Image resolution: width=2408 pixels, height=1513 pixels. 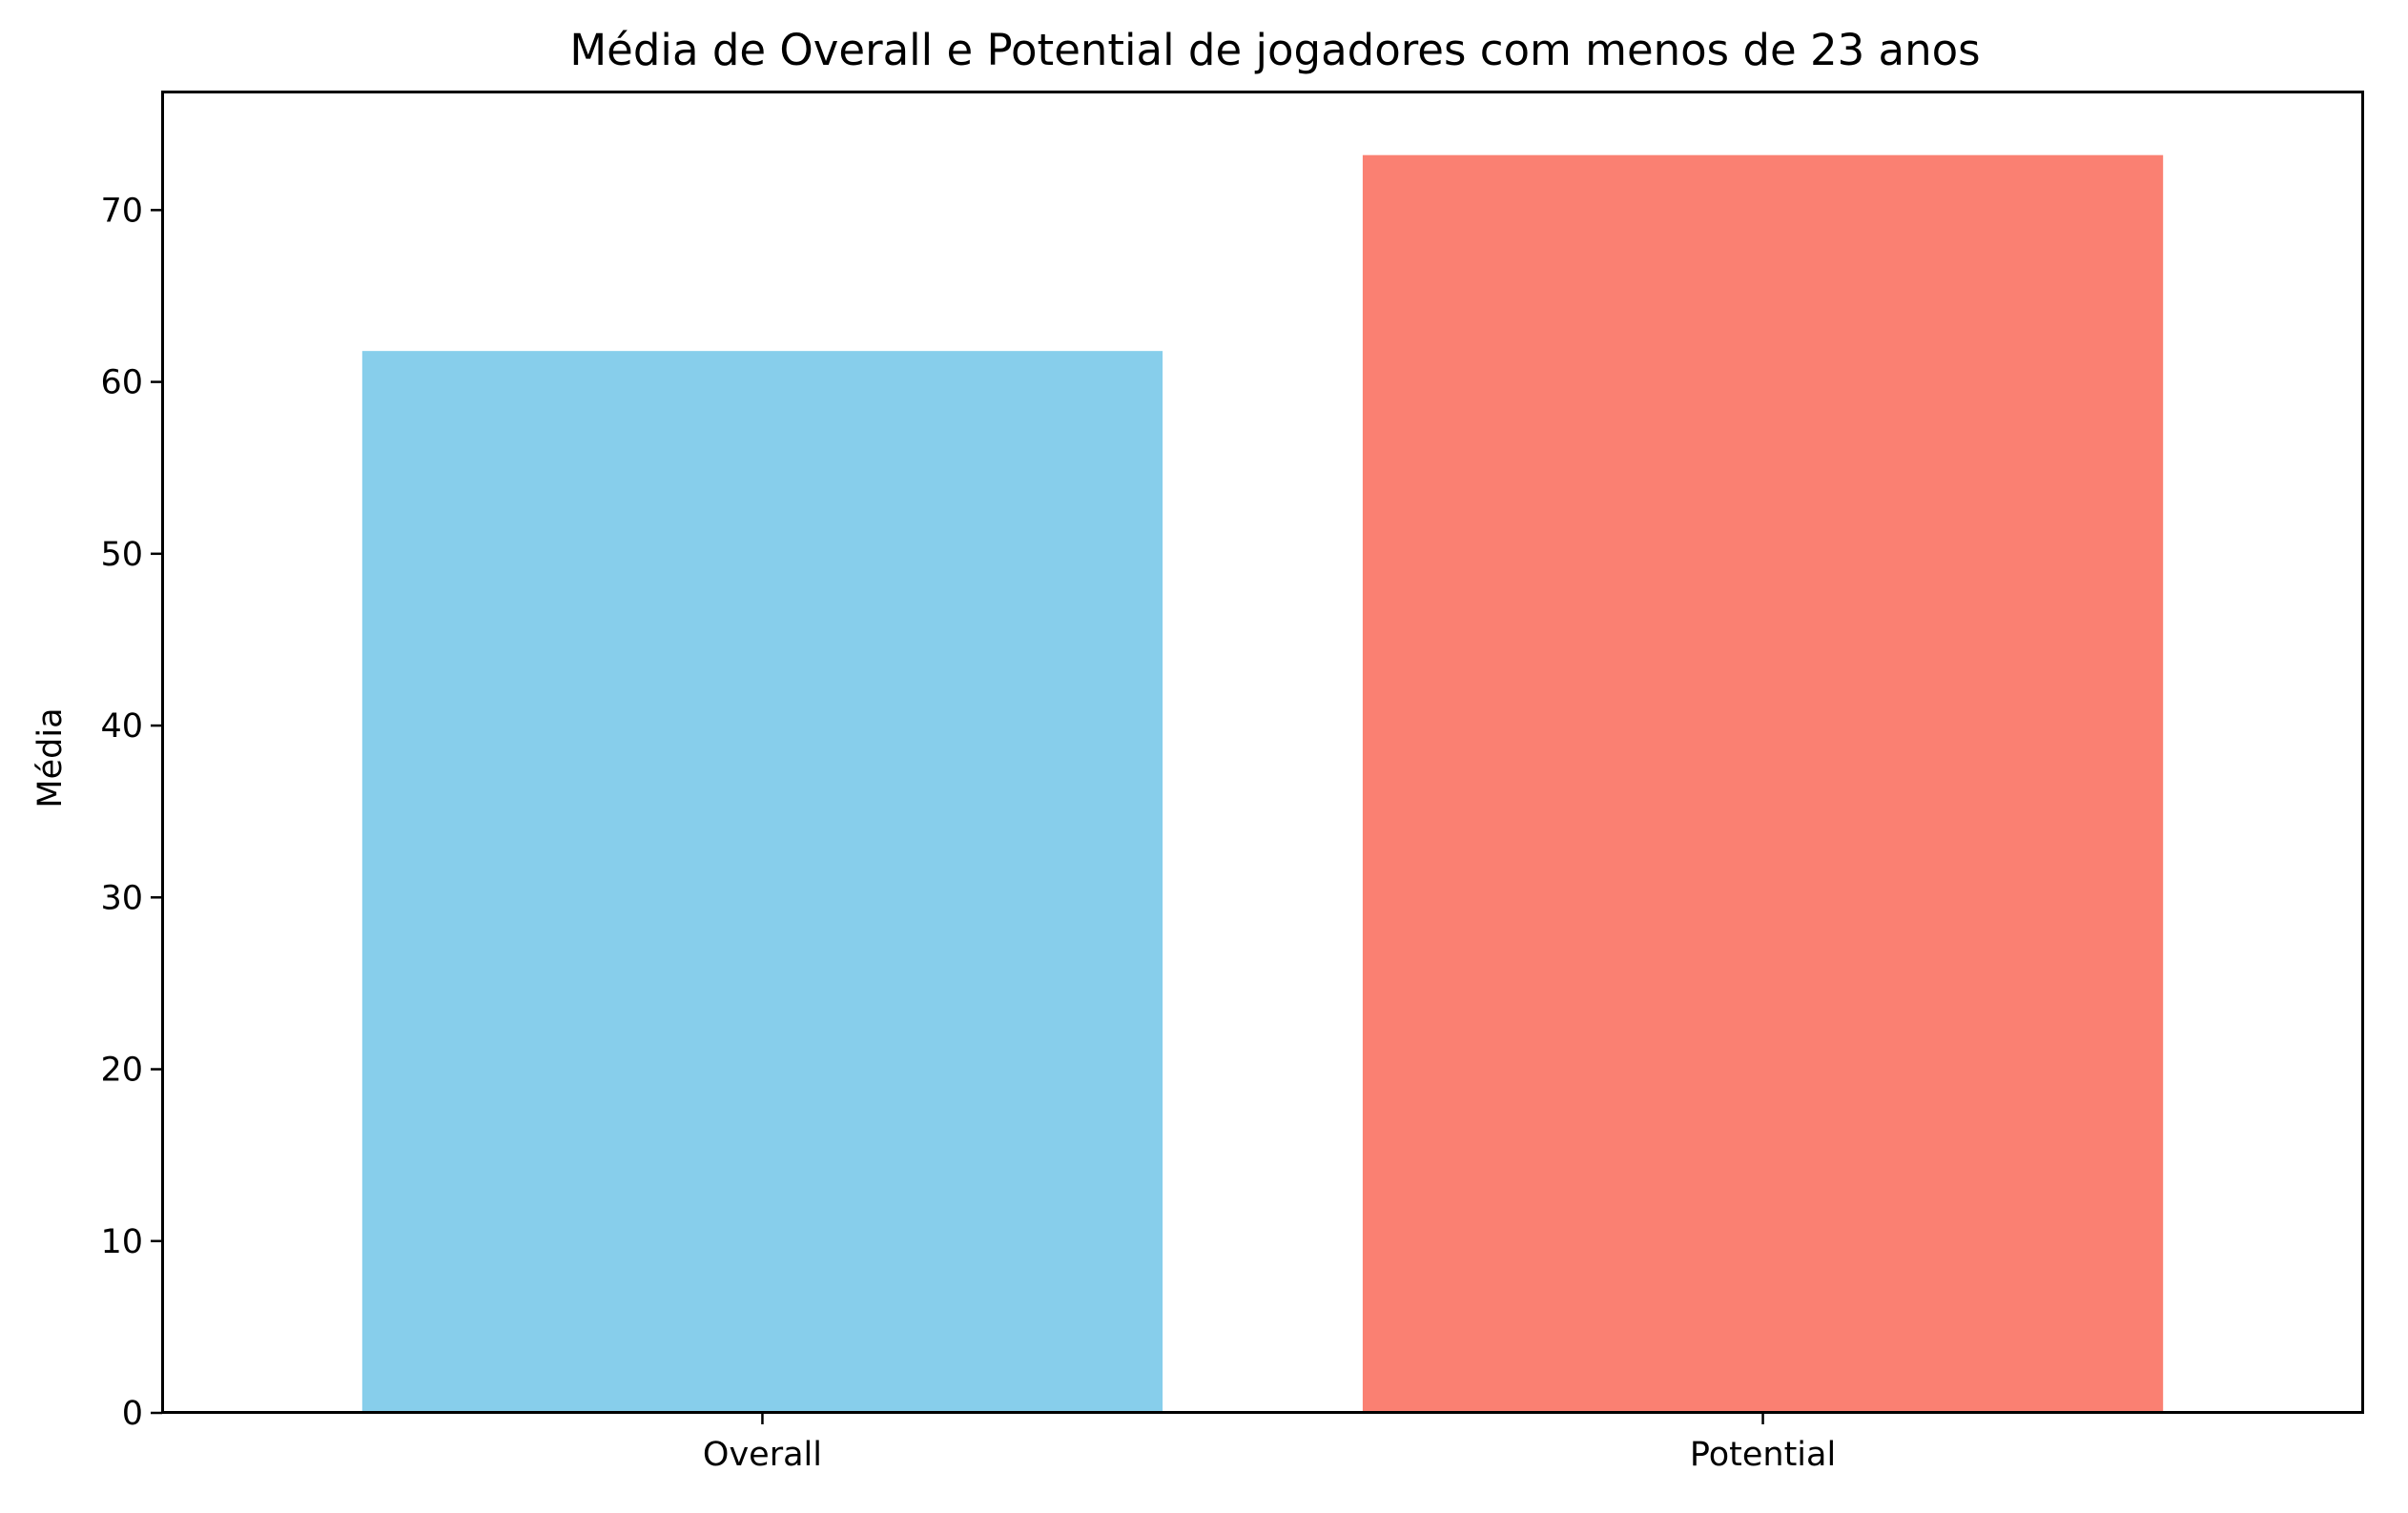 I want to click on y-tick-label: 0, so click(x=132, y=1414).